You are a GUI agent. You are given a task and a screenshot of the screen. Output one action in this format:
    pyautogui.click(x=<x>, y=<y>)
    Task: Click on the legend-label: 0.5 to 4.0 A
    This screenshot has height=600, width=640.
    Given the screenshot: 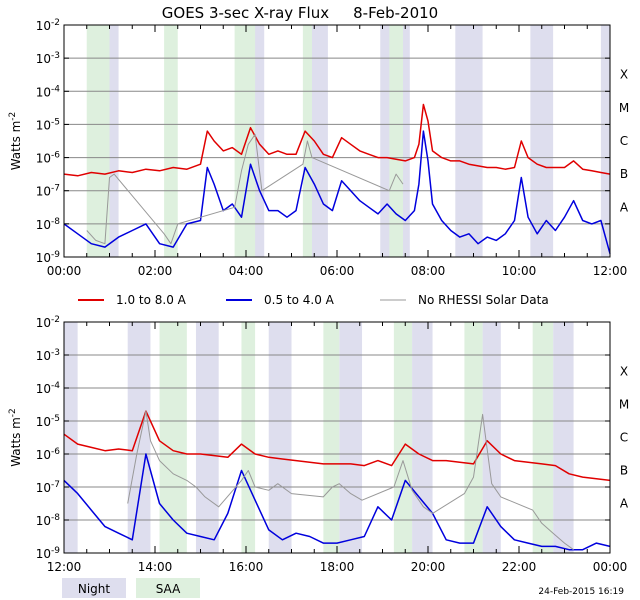 What is the action you would take?
    pyautogui.click(x=299, y=300)
    